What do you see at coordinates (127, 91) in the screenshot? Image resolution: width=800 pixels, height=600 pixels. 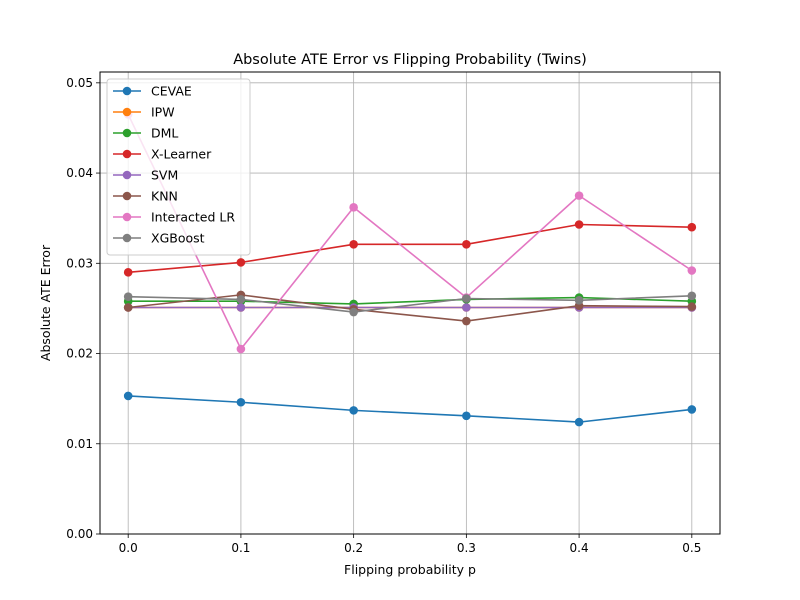 I see `legend-marker-cevae` at bounding box center [127, 91].